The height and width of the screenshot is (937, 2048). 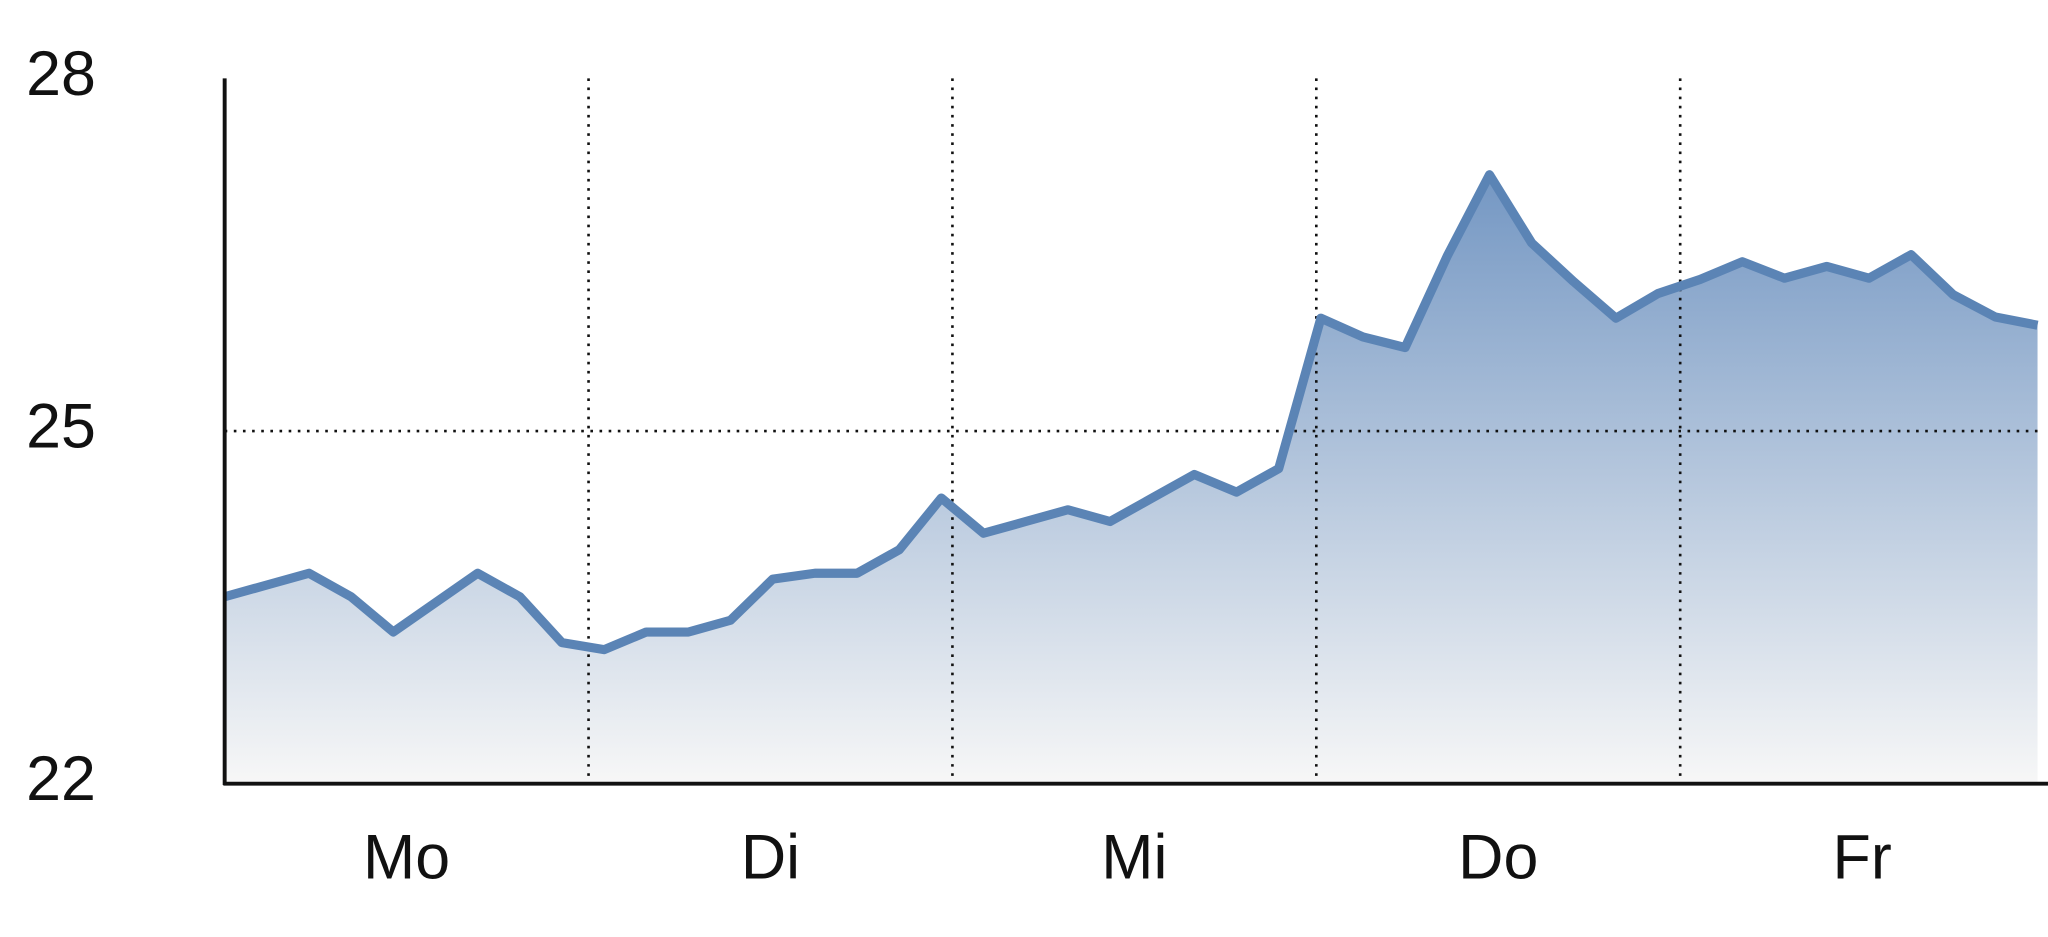 I want to click on x-tick-label: Mi, so click(x=1134, y=858).